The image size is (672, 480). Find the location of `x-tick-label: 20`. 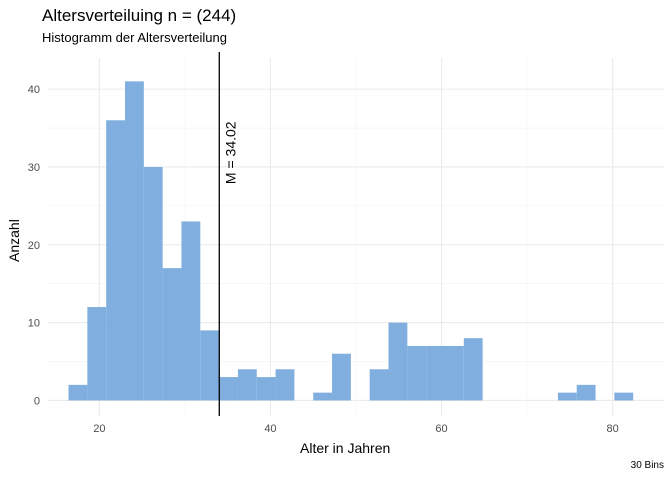

x-tick-label: 20 is located at coordinates (99, 429).